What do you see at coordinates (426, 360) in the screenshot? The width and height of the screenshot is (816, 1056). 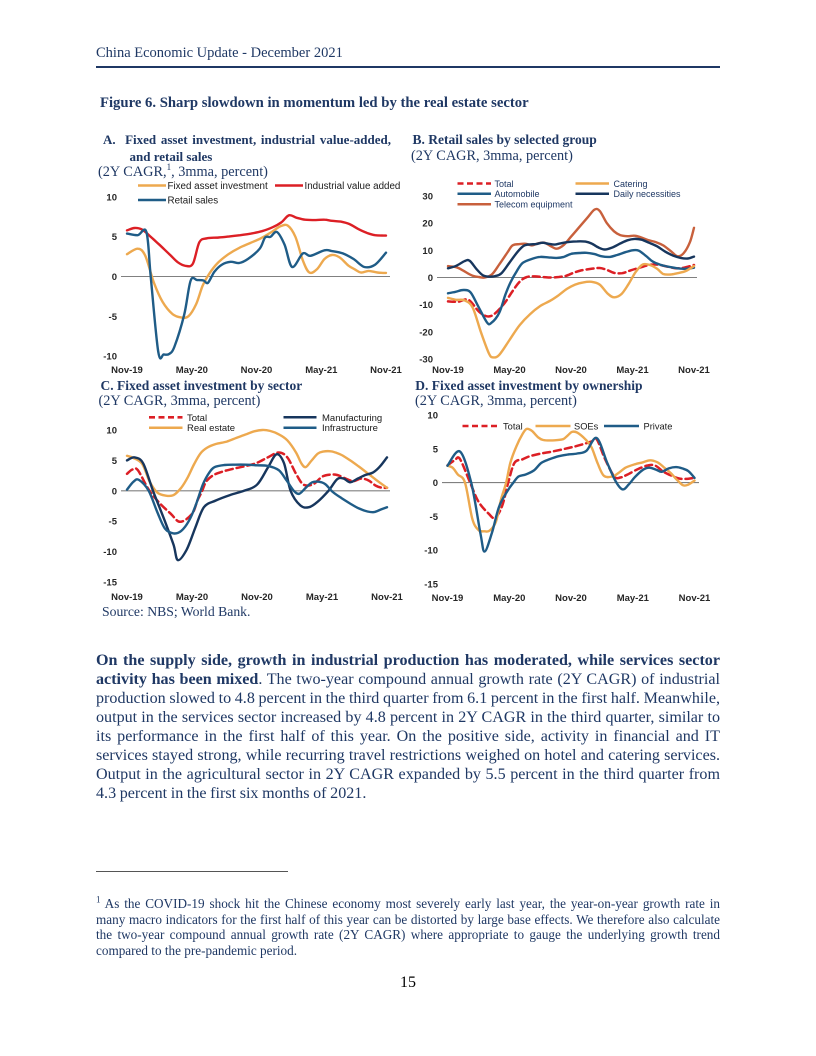 I see `svg-text: -30` at bounding box center [426, 360].